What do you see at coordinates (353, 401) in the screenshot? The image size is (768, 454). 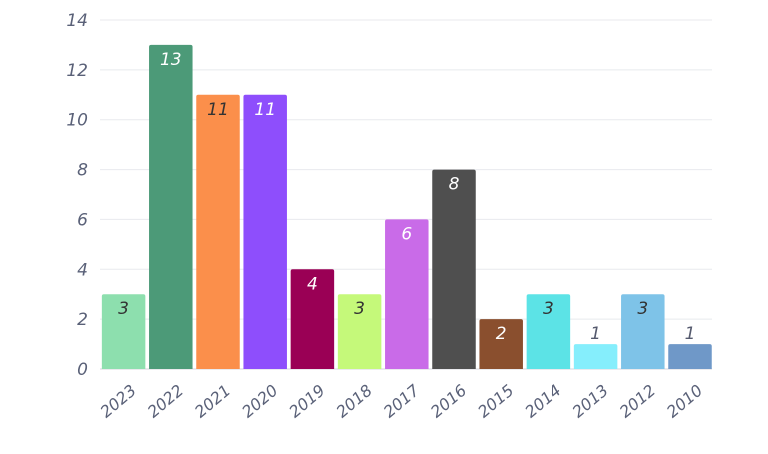 I see `x-tick-label-2018: 2018` at bounding box center [353, 401].